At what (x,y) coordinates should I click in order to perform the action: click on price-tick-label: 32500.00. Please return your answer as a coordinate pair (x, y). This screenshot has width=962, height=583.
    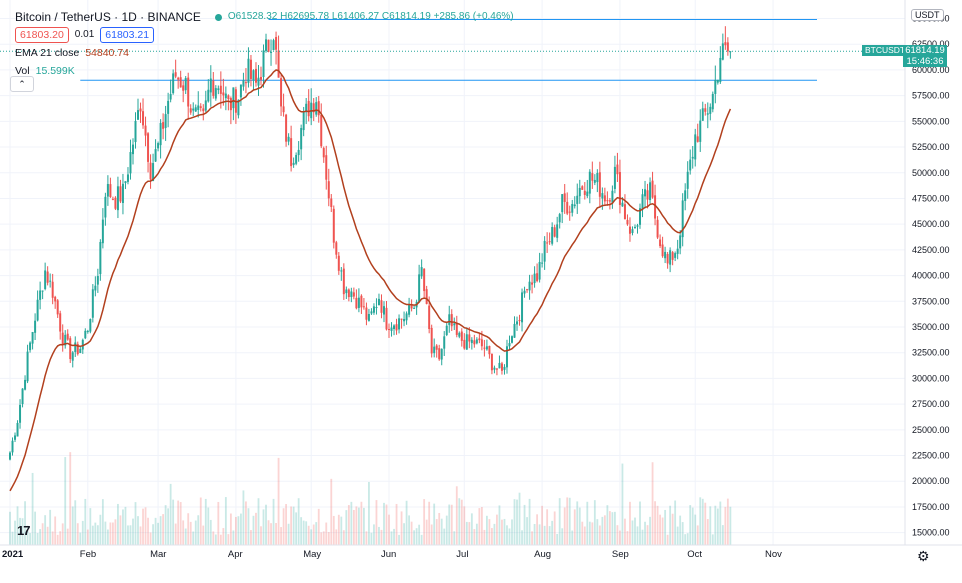
    Looking at the image, I should click on (931, 353).